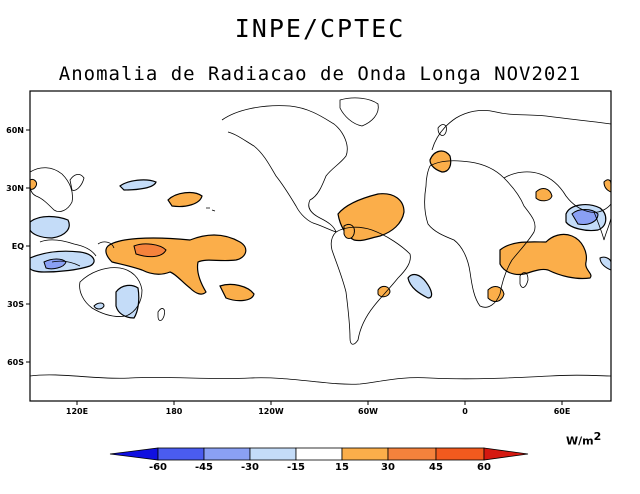 The image size is (640, 494). Describe the element at coordinates (585, 217) in the screenshot. I see `negative-anomaly-core` at that location.